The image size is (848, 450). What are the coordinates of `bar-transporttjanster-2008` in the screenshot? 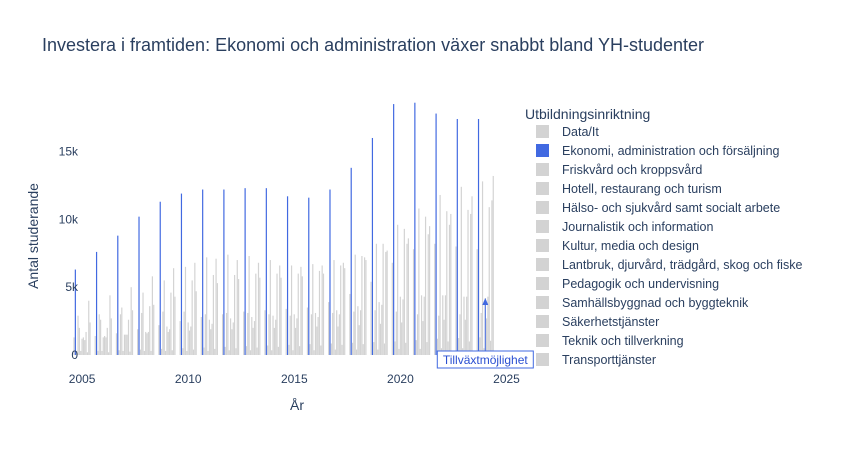 It's located at (154, 329).